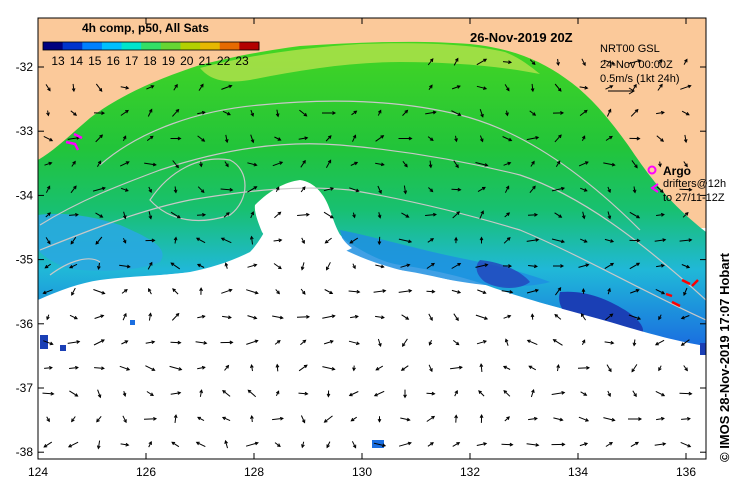 This screenshot has width=749, height=496. I want to click on colorbar-swatch, so click(53, 46).